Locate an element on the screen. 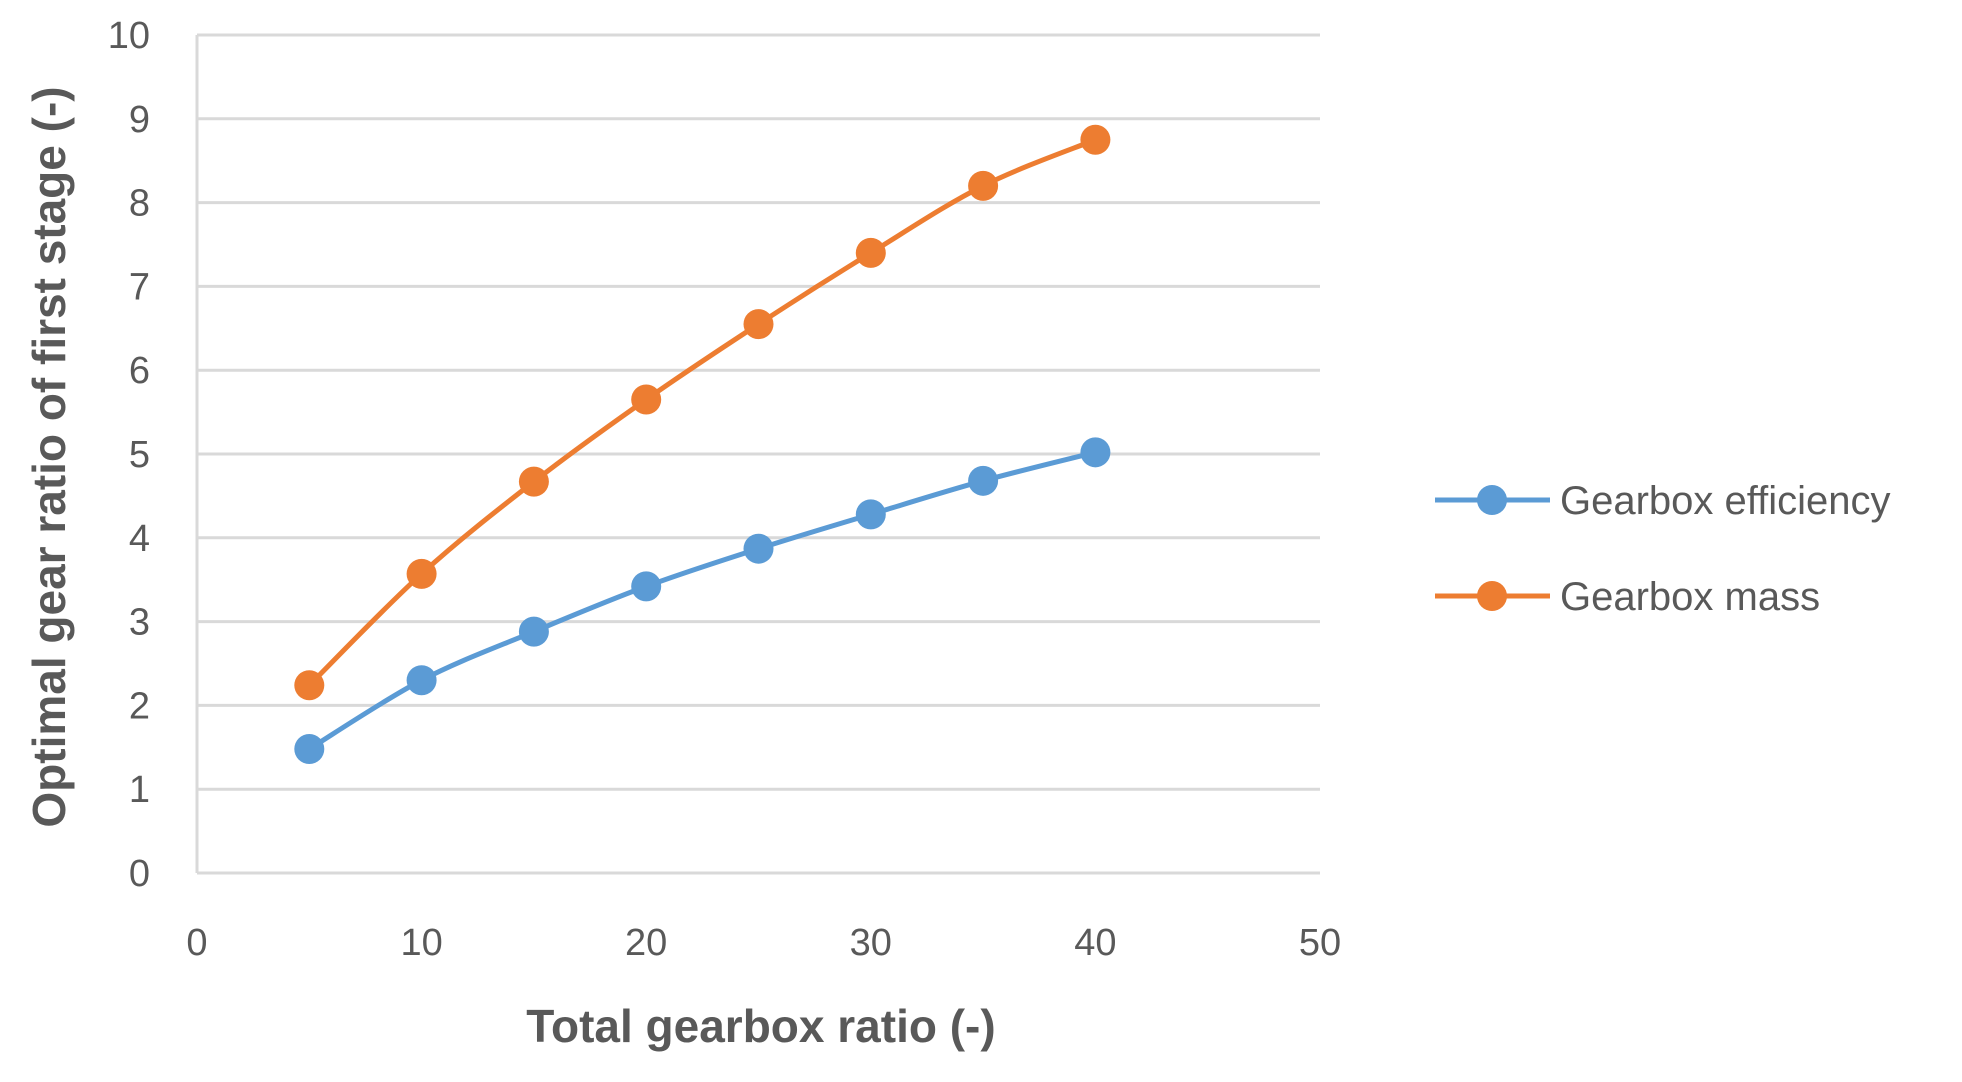 The image size is (1962, 1082). y-tick-label: 0 is located at coordinates (139, 874).